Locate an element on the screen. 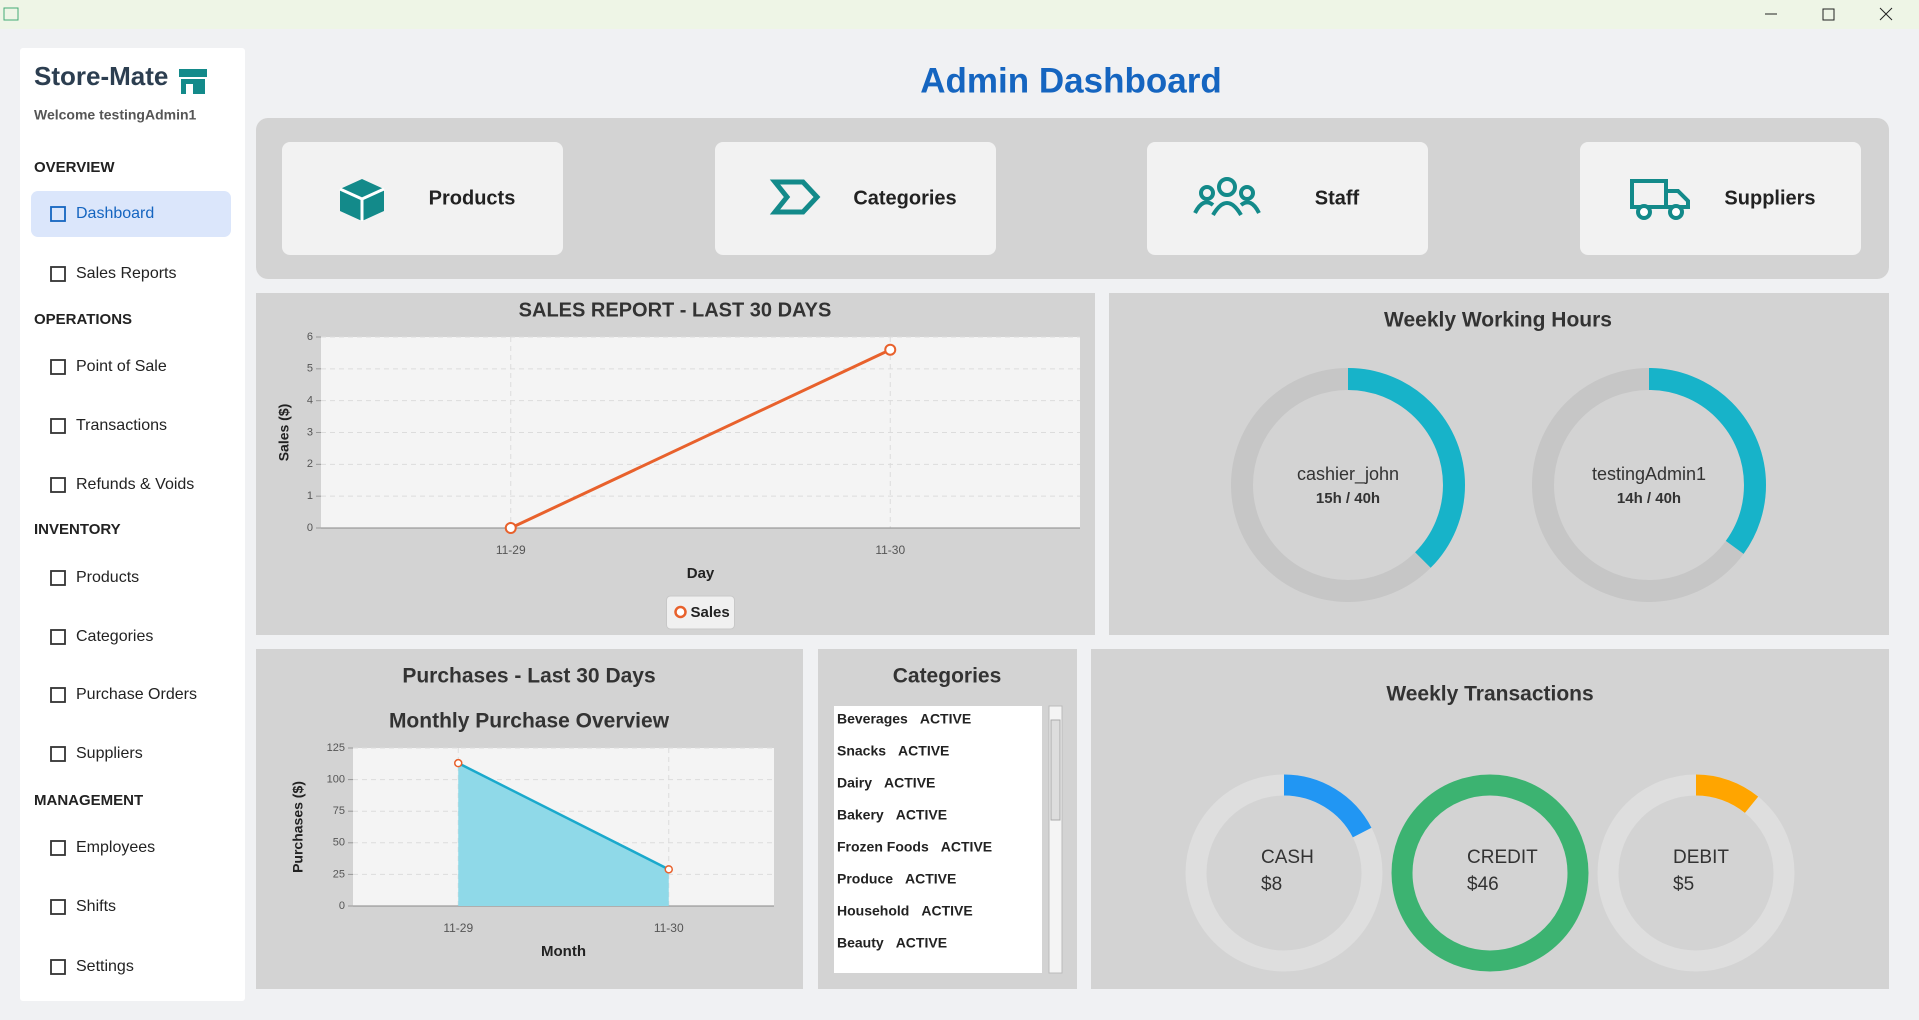  section-header: INVENTORY is located at coordinates (77, 529).